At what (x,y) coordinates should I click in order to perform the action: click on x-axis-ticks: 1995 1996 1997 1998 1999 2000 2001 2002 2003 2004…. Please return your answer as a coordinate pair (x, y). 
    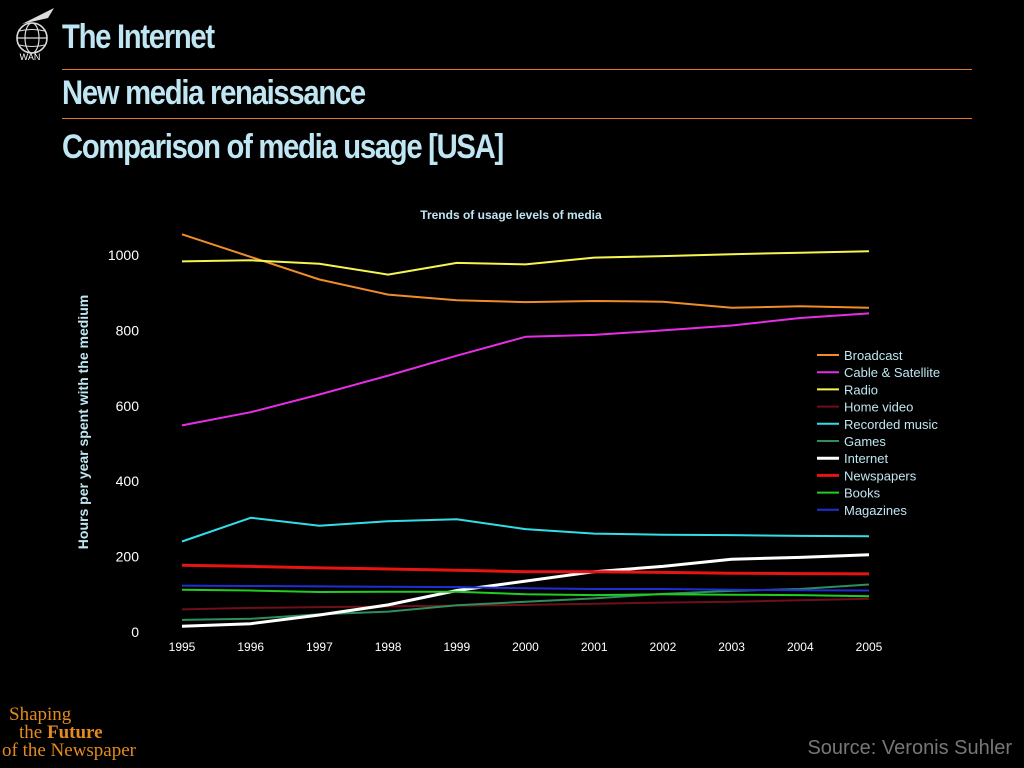
    Looking at the image, I should click on (526, 647).